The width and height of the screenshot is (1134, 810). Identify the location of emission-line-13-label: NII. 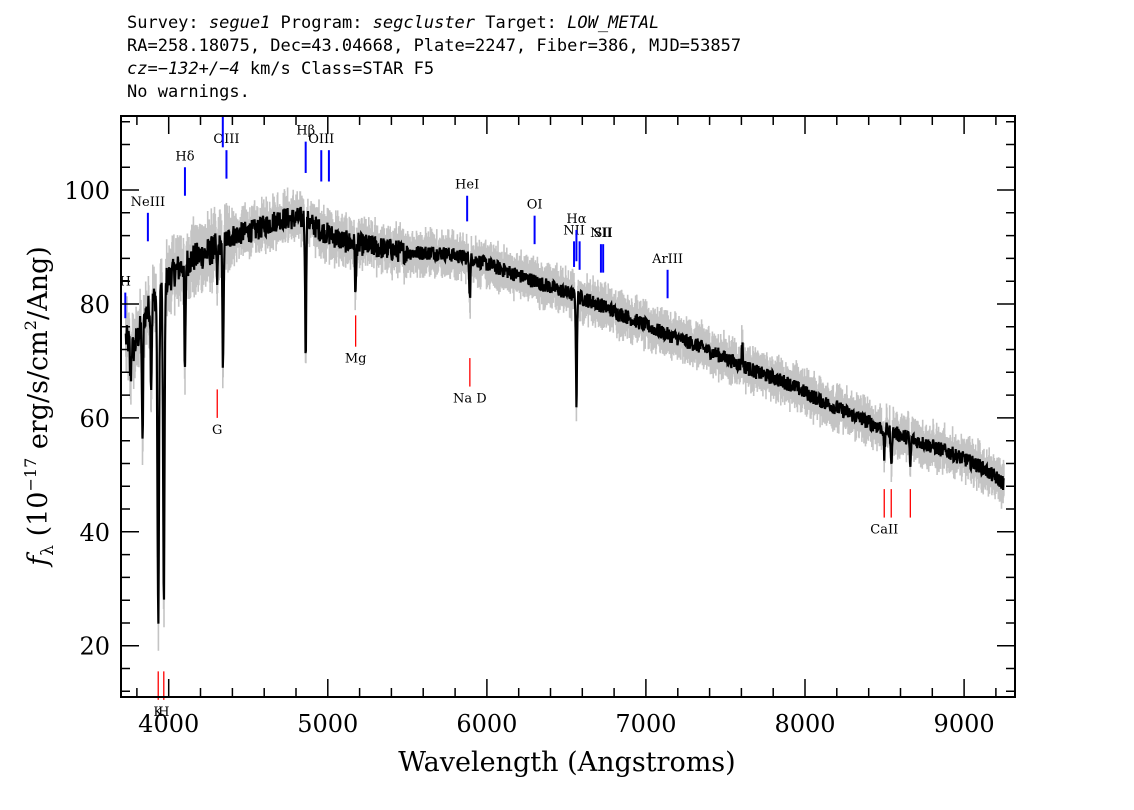
(601, 233).